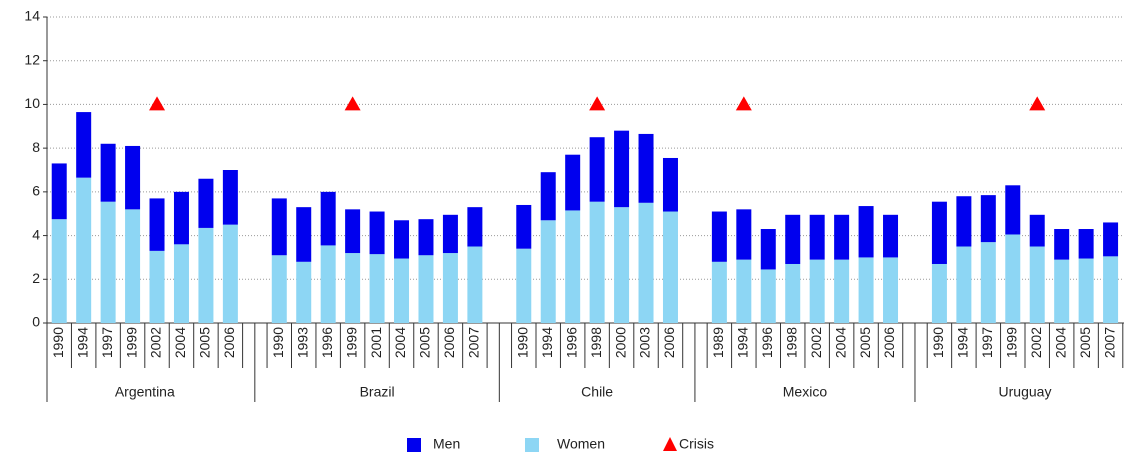 The height and width of the screenshot is (456, 1124). Describe the element at coordinates (597, 392) in the screenshot. I see `group-label: Chile` at that location.